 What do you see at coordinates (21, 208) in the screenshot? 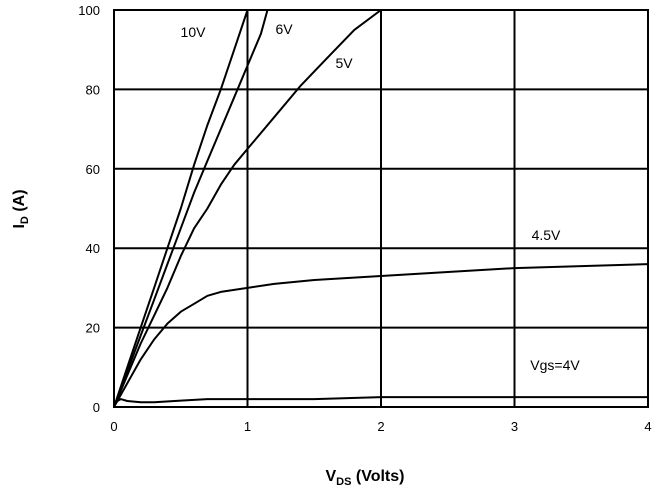
I see `y-axis-title: ID (A)` at bounding box center [21, 208].